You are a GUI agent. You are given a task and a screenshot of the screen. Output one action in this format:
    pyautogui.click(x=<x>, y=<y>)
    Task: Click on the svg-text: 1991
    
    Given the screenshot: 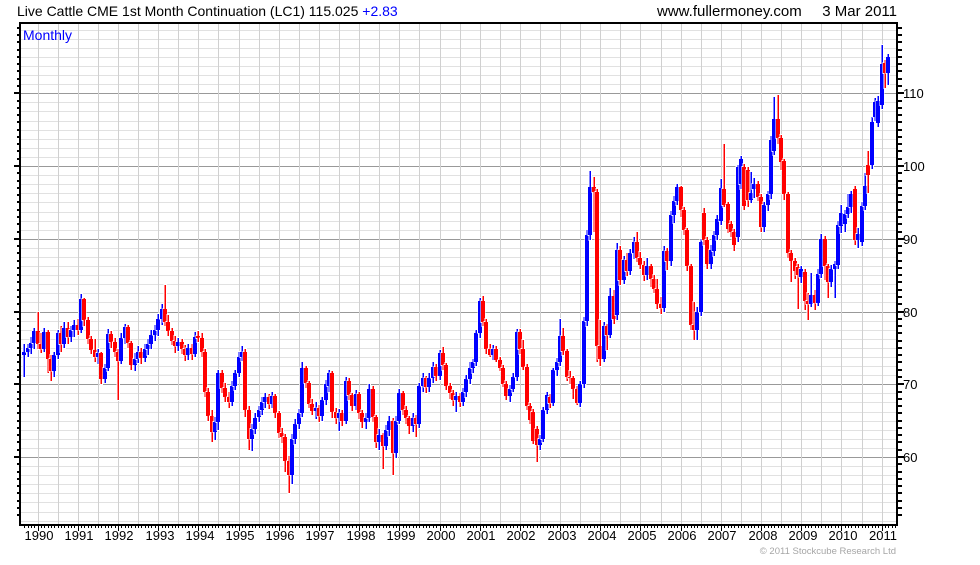 What is the action you would take?
    pyautogui.click(x=79, y=535)
    